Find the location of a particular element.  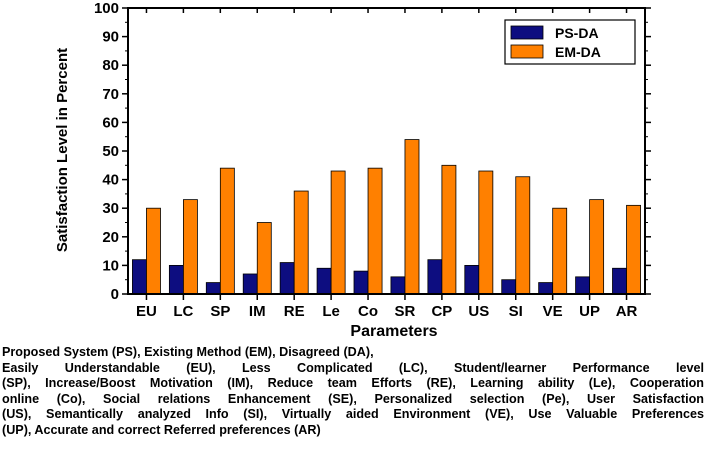

bar-em-da-lc is located at coordinates (190, 247).